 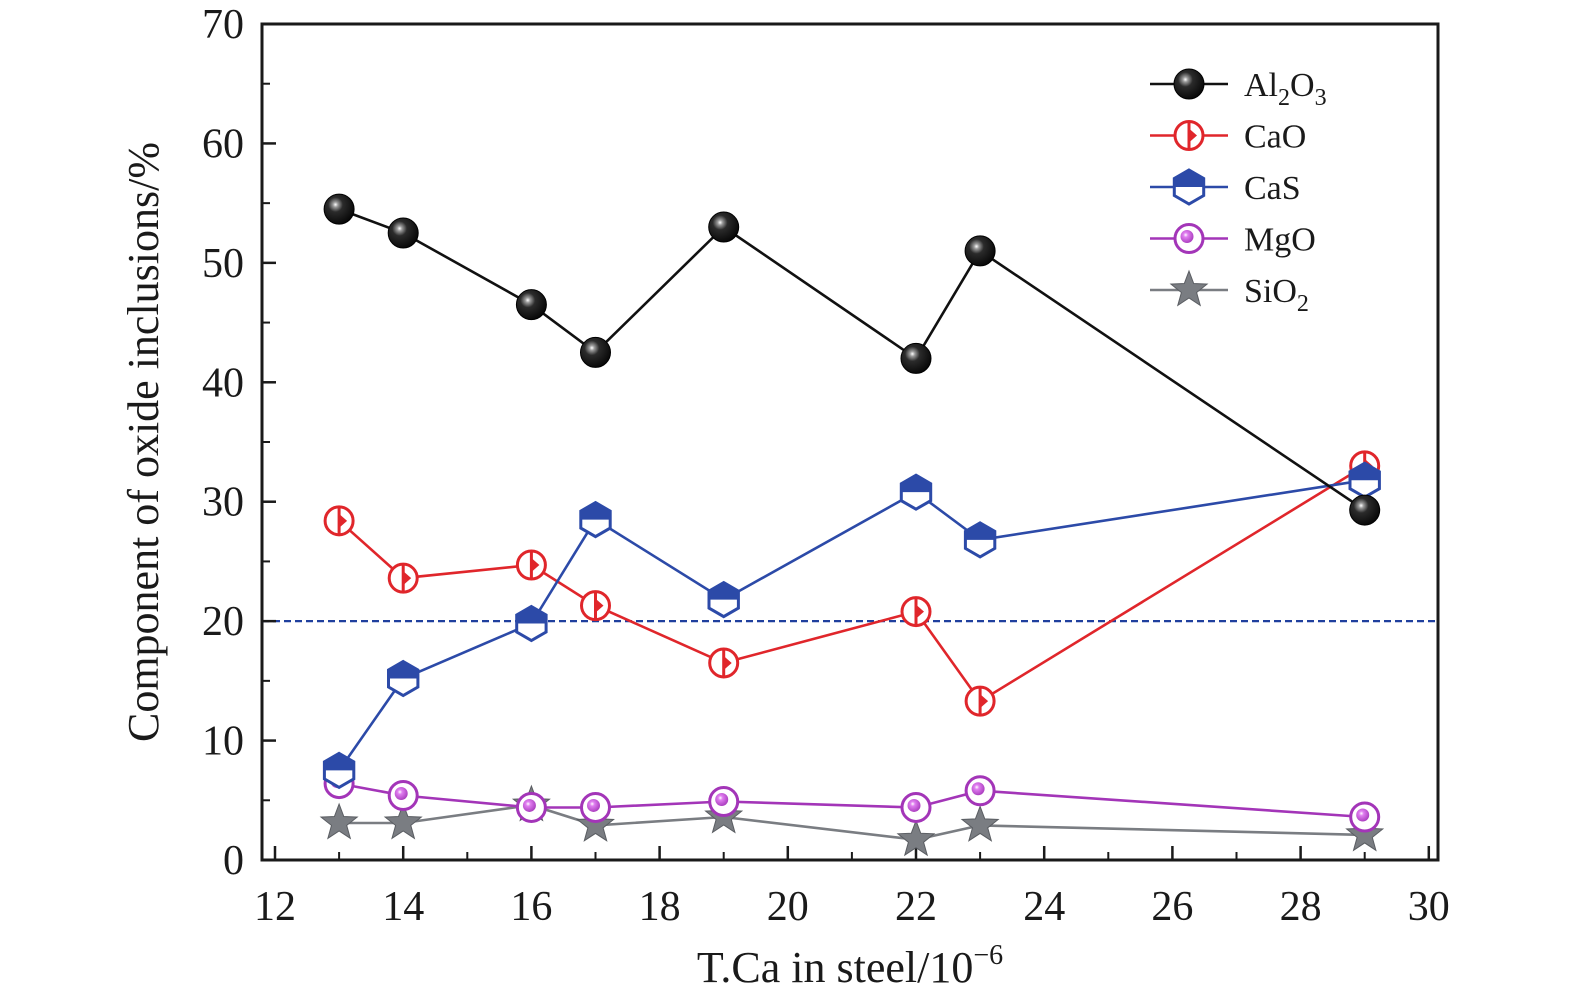 I want to click on y-tick-label: 50, so click(x=223, y=264).